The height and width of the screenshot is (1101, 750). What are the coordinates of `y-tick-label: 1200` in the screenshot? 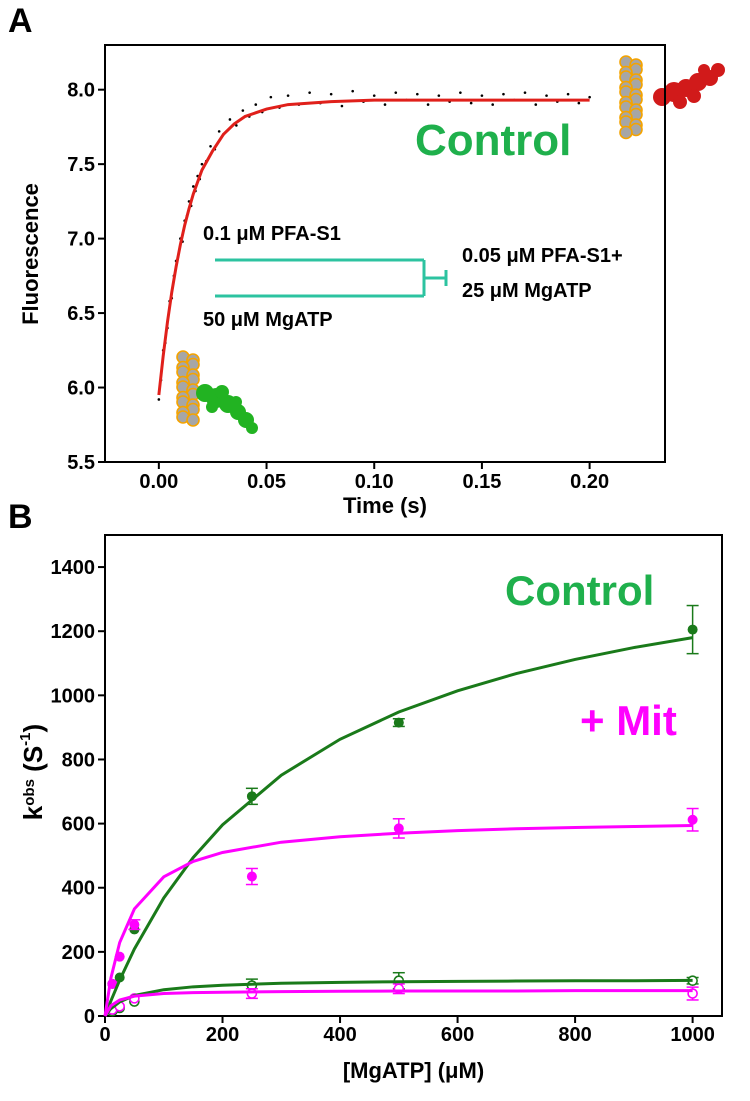 It's located at (73, 632).